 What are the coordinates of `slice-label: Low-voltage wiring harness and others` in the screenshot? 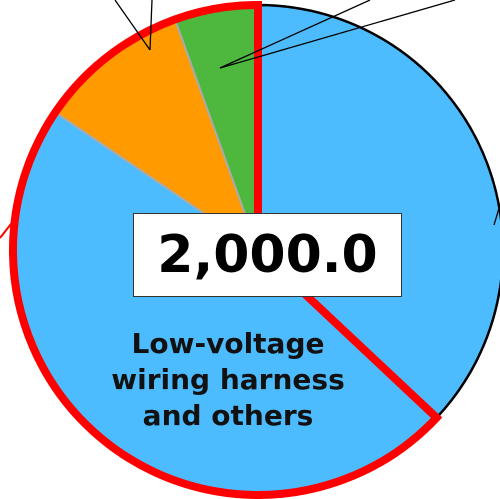 It's located at (228, 379).